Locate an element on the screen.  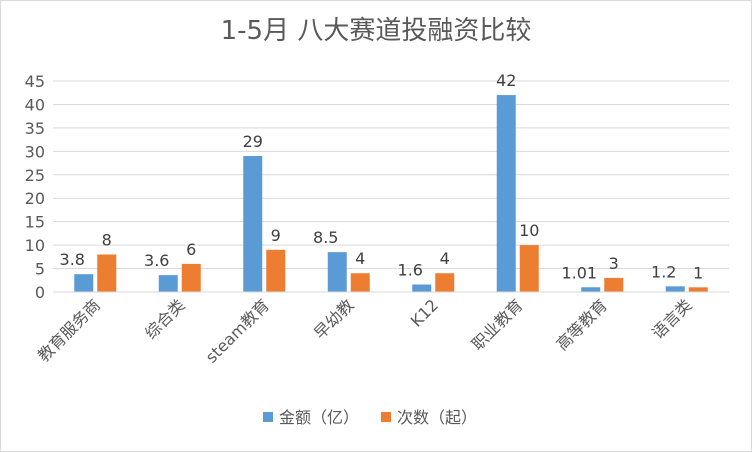
legend: 金额（亿） 次数（起） is located at coordinates (370, 417).